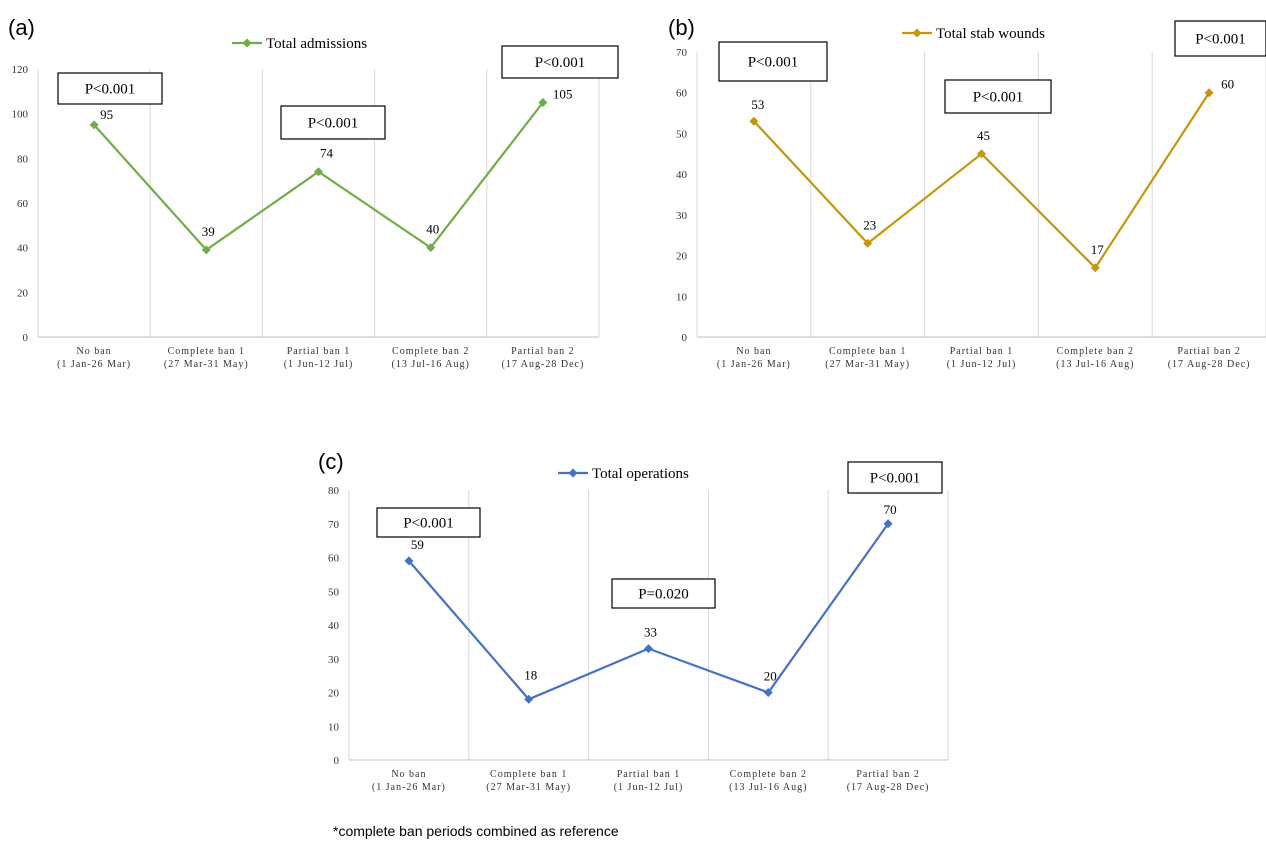 This screenshot has height=843, width=1266. Describe the element at coordinates (331, 461) in the screenshot. I see `panel-letter: (c)` at that location.